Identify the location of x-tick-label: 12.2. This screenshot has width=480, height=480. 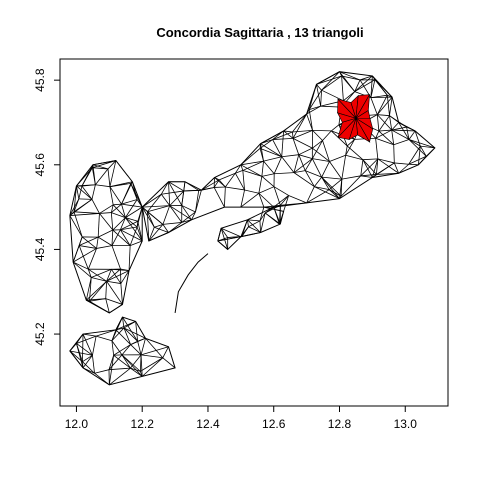
(143, 424).